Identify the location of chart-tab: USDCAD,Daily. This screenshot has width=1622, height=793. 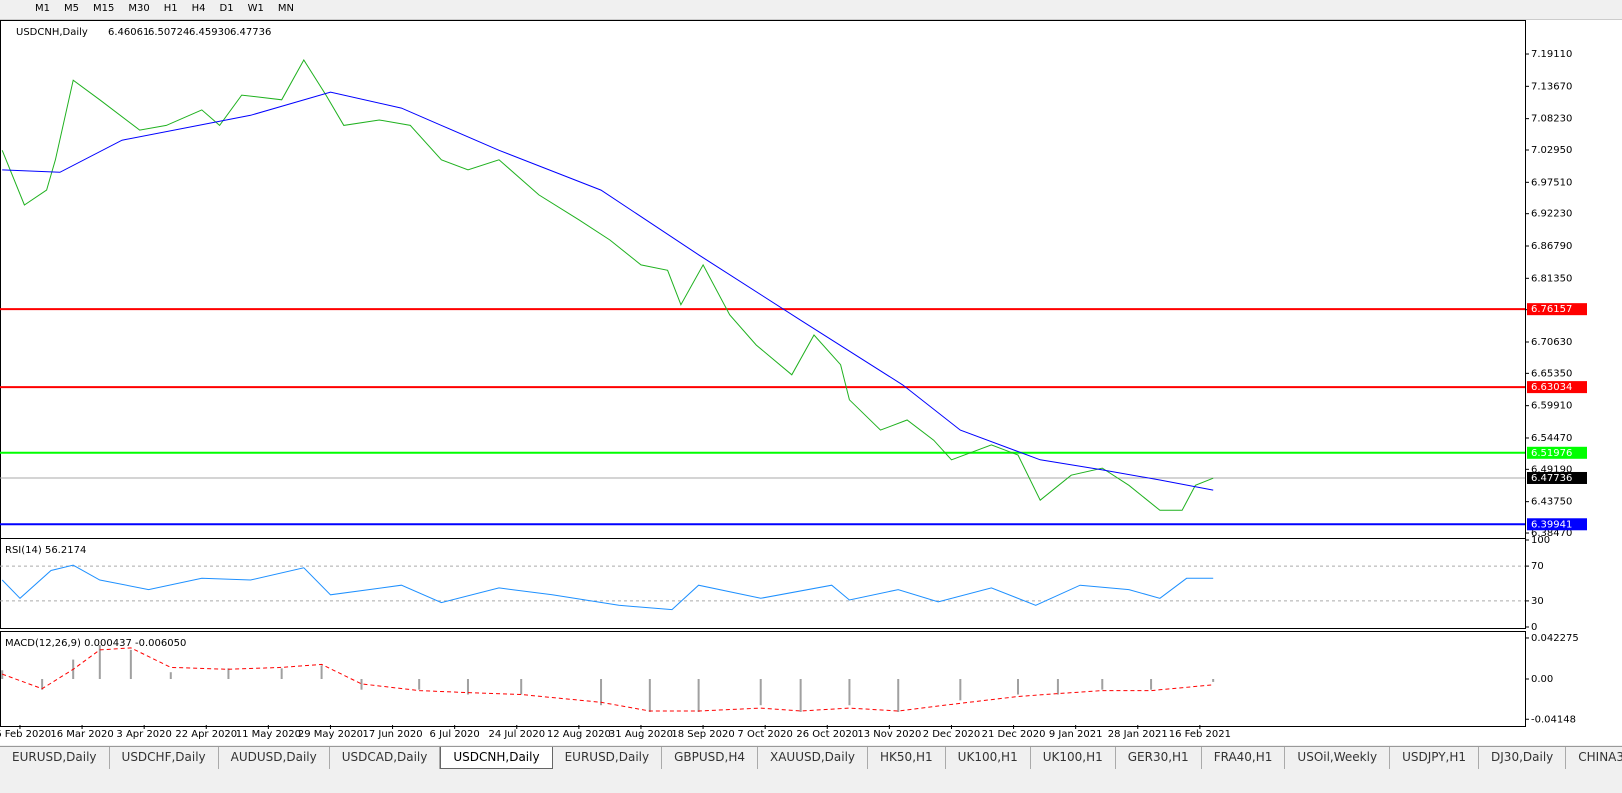
(385, 758).